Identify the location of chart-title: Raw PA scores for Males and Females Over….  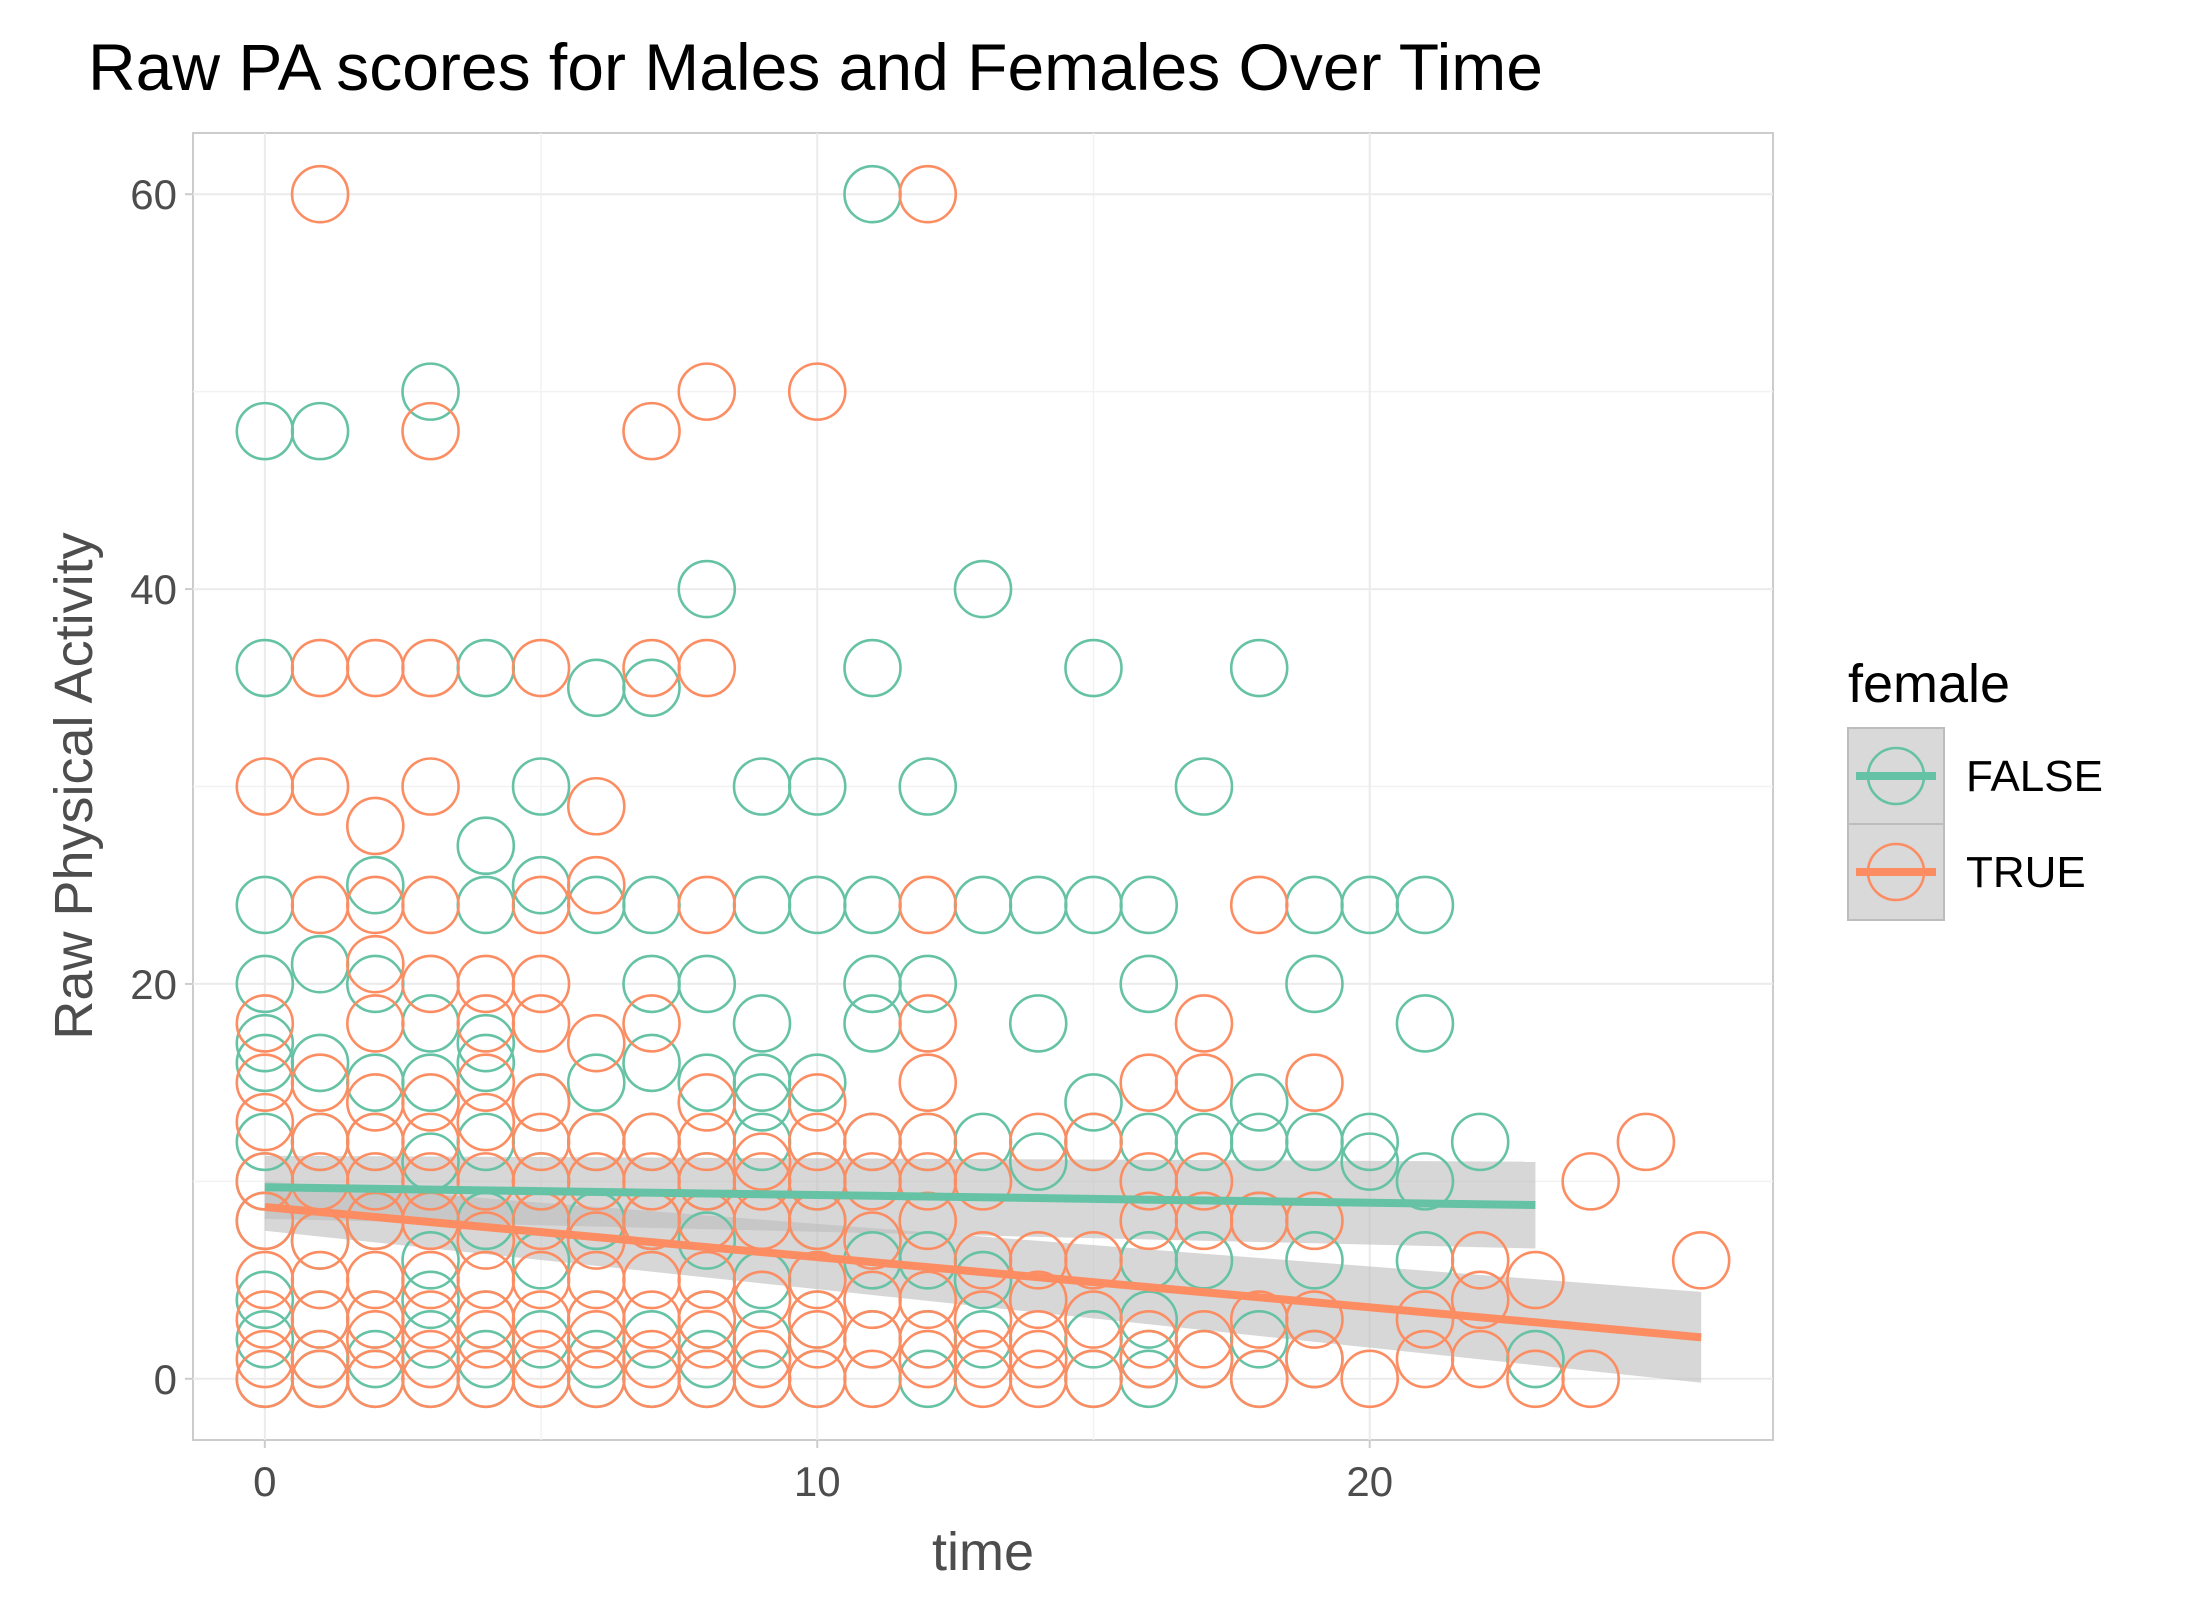
(815, 67).